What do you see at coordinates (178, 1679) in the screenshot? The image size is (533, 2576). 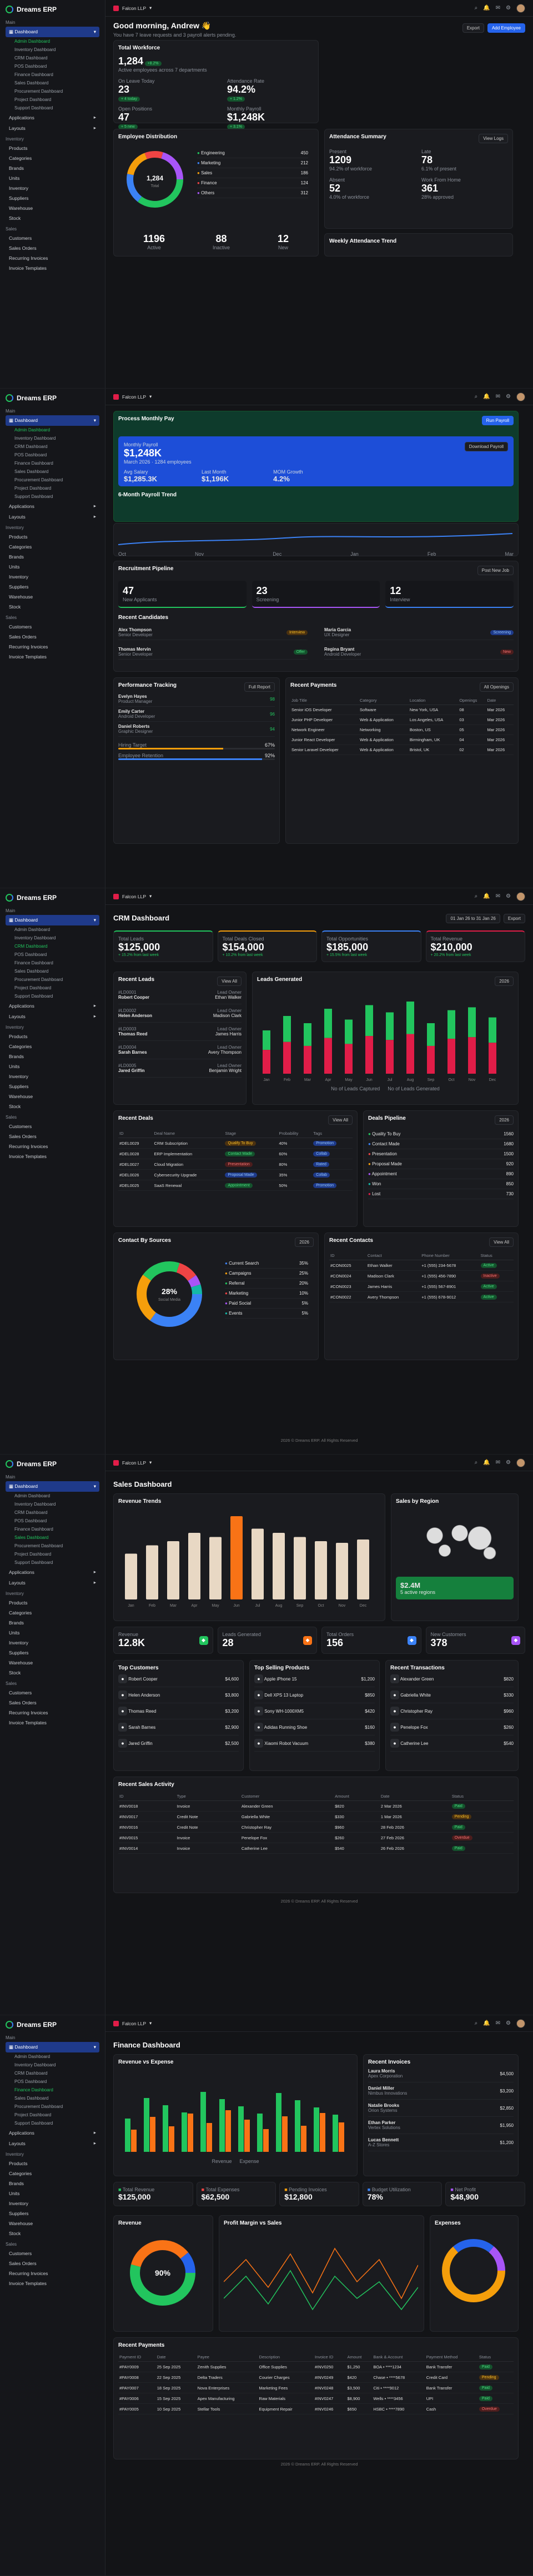 I see `list-item: ● Robert Cooper $4,600` at bounding box center [178, 1679].